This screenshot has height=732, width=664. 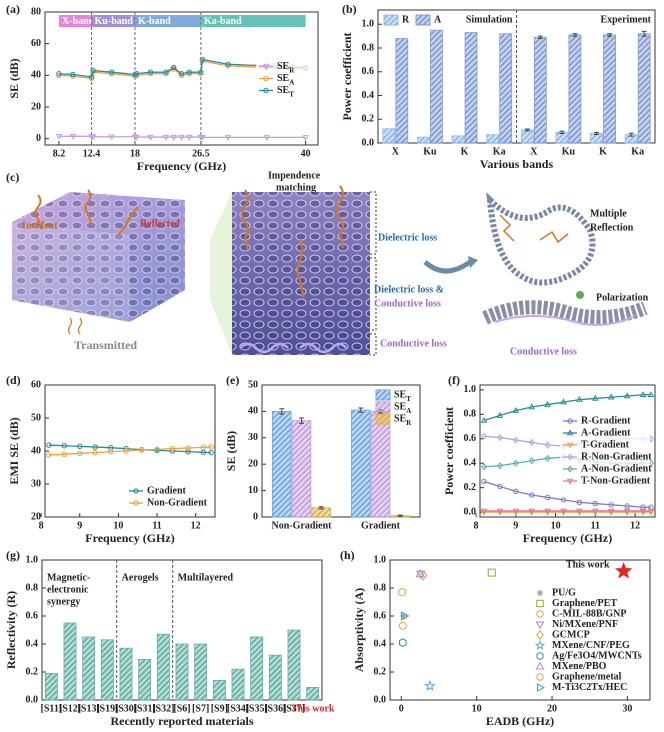 I want to click on dipole, so click(x=580, y=295).